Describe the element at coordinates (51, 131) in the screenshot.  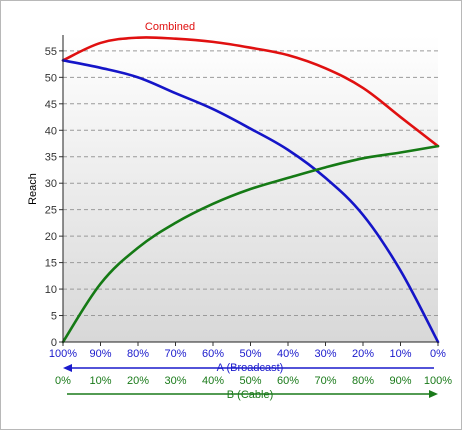
I see `y-tick-label: 40` at that location.